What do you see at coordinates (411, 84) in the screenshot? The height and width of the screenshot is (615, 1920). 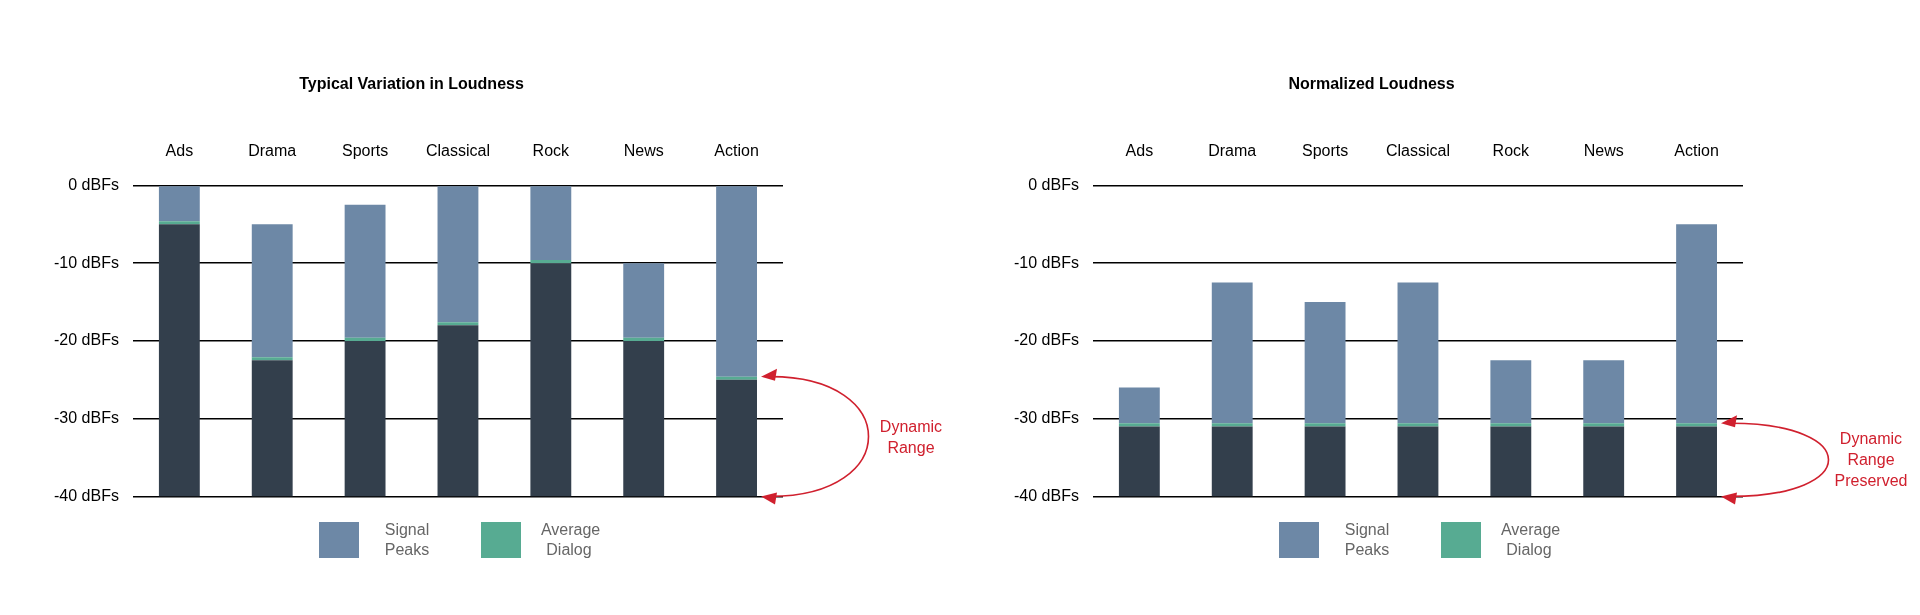 I see `chart-title: Typical Variation in Loudness` at bounding box center [411, 84].